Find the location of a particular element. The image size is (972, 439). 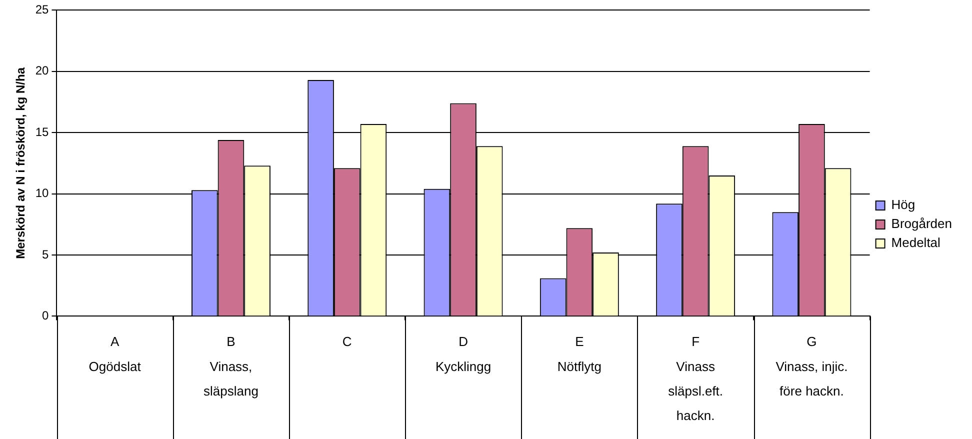

x-tick-label: D Kycklingg is located at coordinates (463, 354).